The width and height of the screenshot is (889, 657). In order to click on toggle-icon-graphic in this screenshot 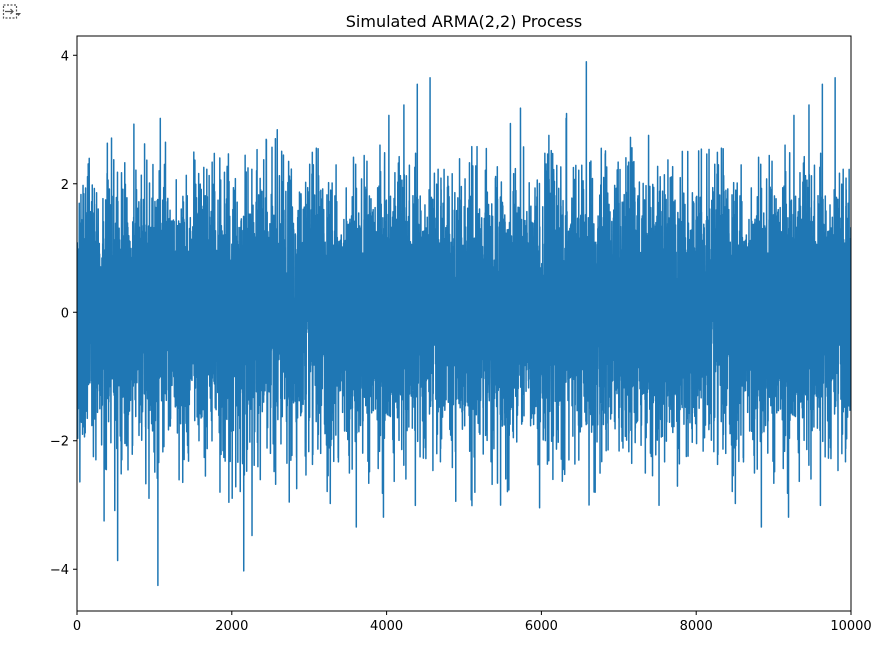, I will do `click(11, 11)`.